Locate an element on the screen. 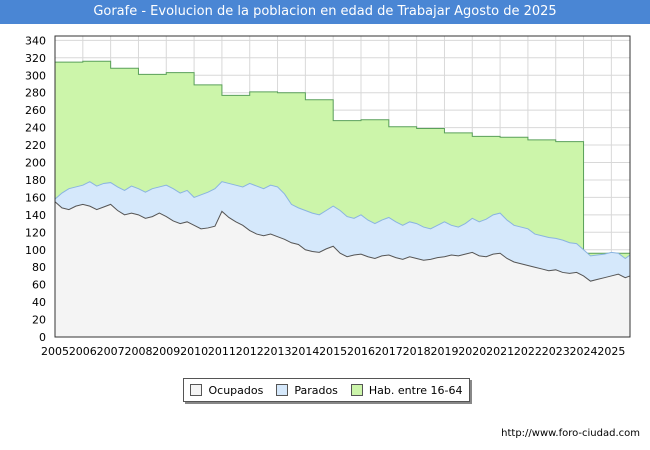 This screenshot has width=650, height=450. x-tick-label-8: 2013 is located at coordinates (278, 351).